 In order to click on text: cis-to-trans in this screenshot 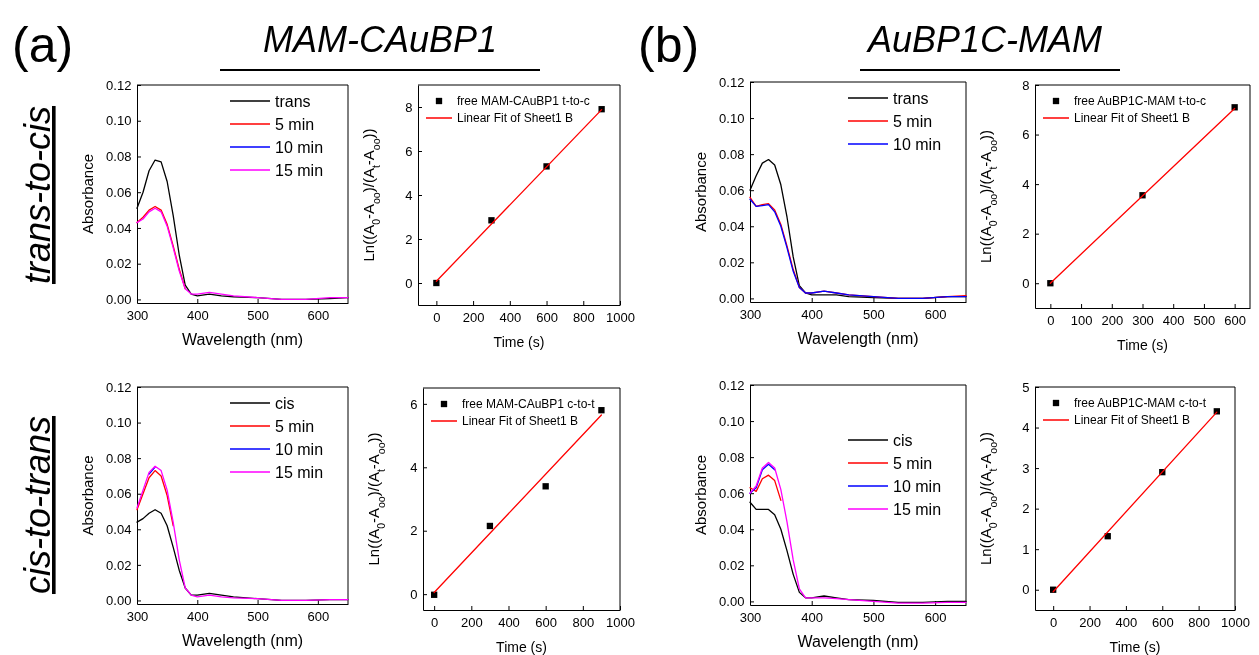, I will do `click(37, 505)`.